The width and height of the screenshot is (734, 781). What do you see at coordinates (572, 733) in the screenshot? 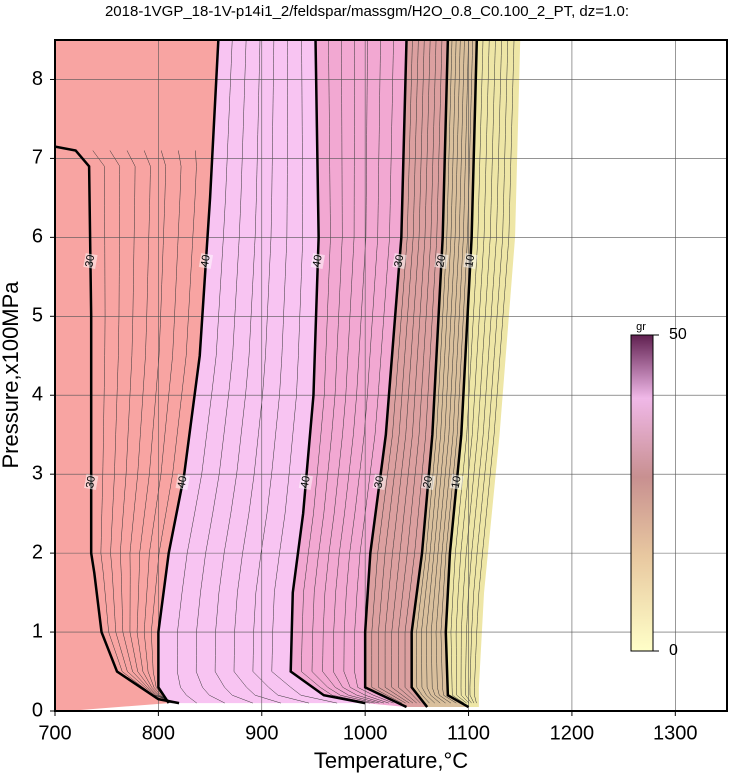
I see `x-tick-label: 1200` at bounding box center [572, 733].